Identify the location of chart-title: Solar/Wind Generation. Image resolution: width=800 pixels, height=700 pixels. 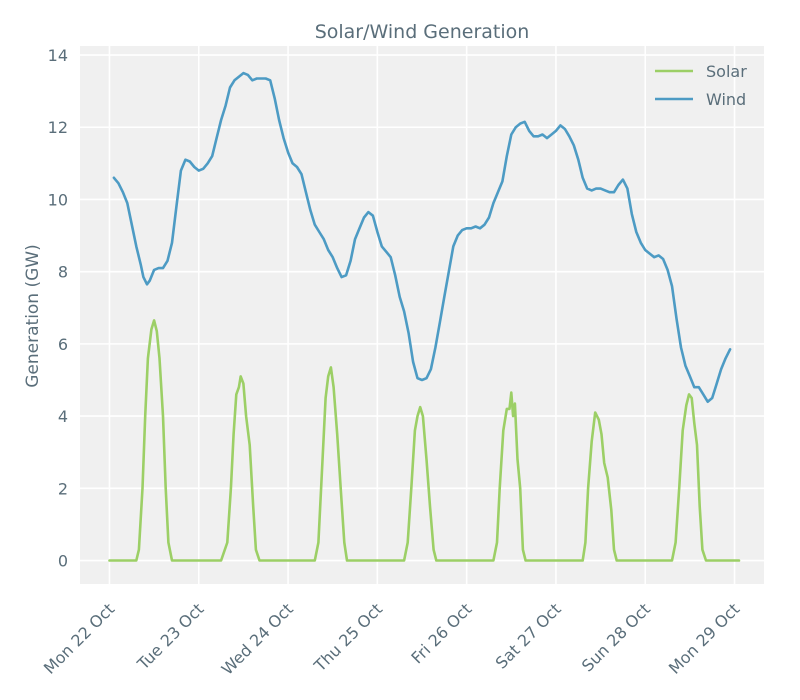
(422, 32).